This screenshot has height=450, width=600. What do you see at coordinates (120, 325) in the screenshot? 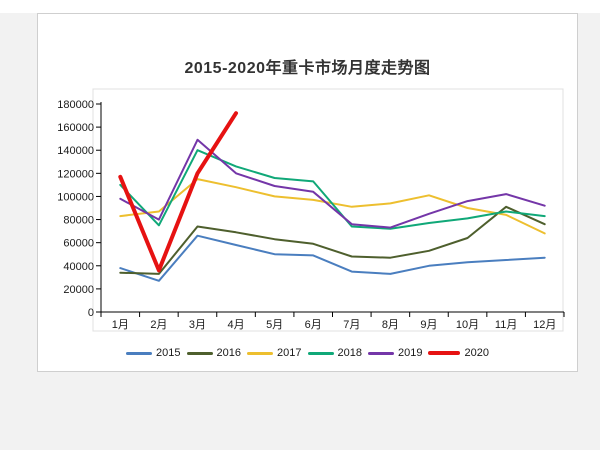
I see `x-axis-month-label: 1月` at bounding box center [120, 325].